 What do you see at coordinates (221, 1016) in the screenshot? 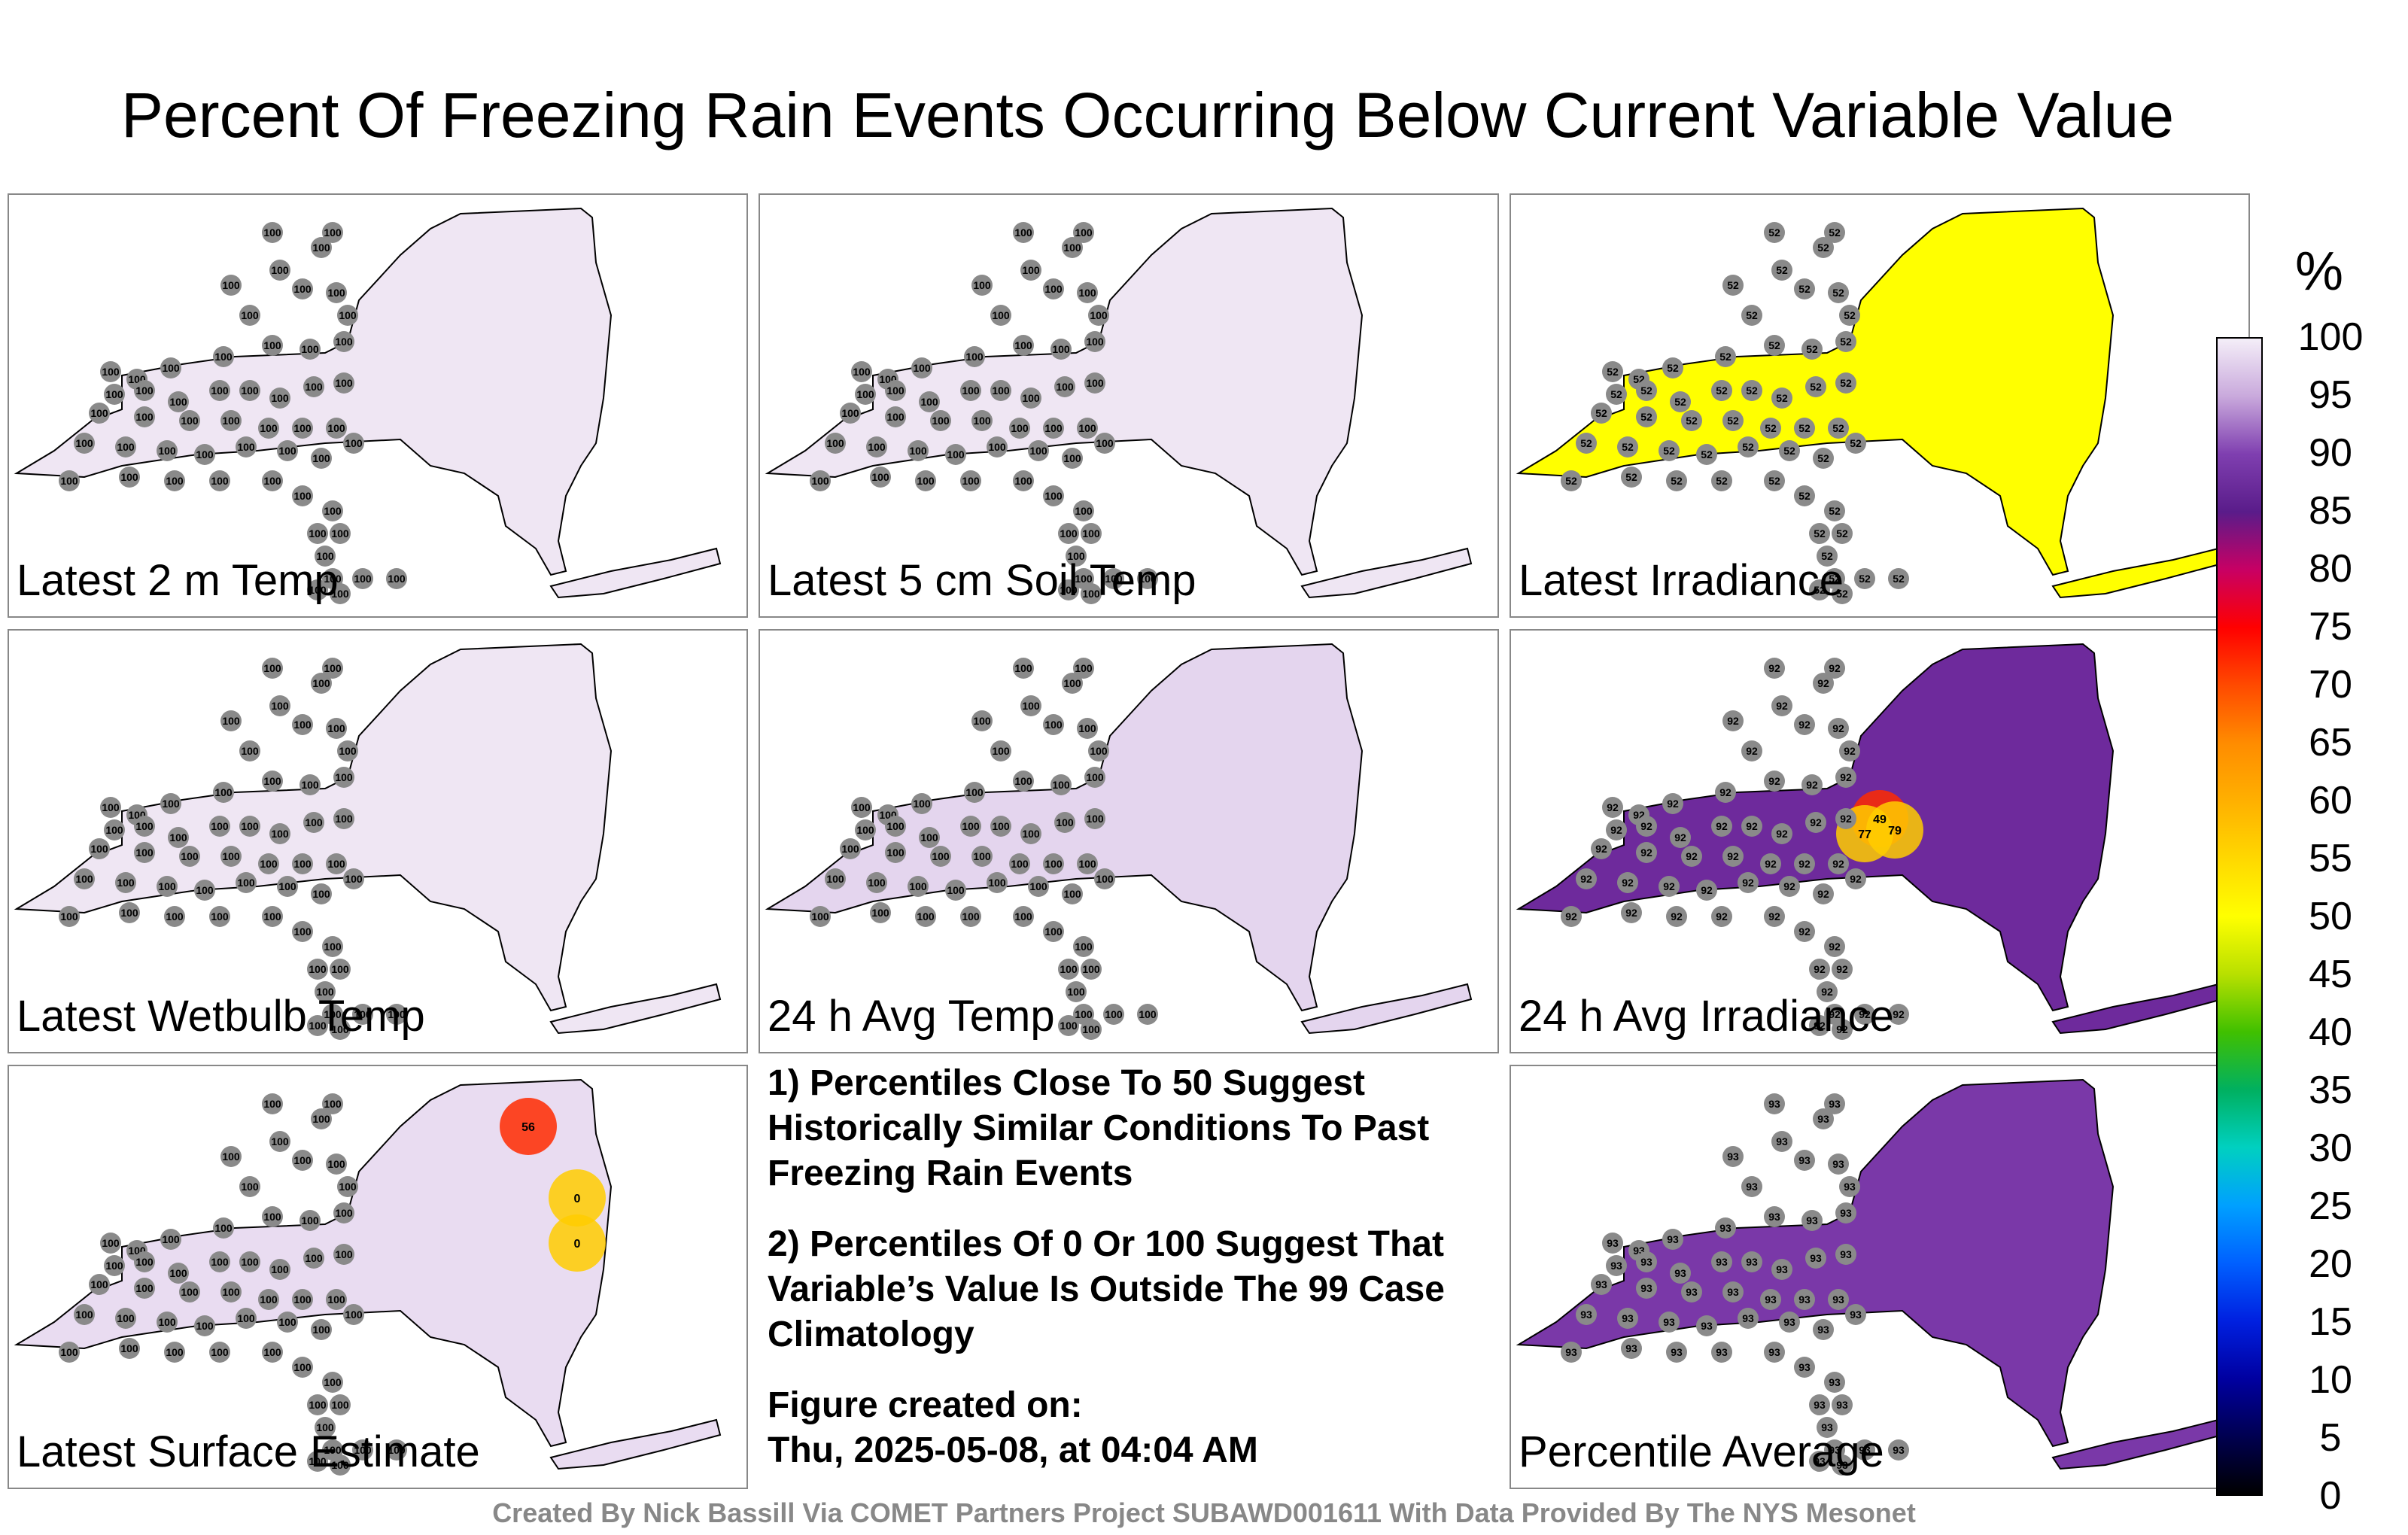
I see `panel-label: Latest Wetbulb Temp` at bounding box center [221, 1016].